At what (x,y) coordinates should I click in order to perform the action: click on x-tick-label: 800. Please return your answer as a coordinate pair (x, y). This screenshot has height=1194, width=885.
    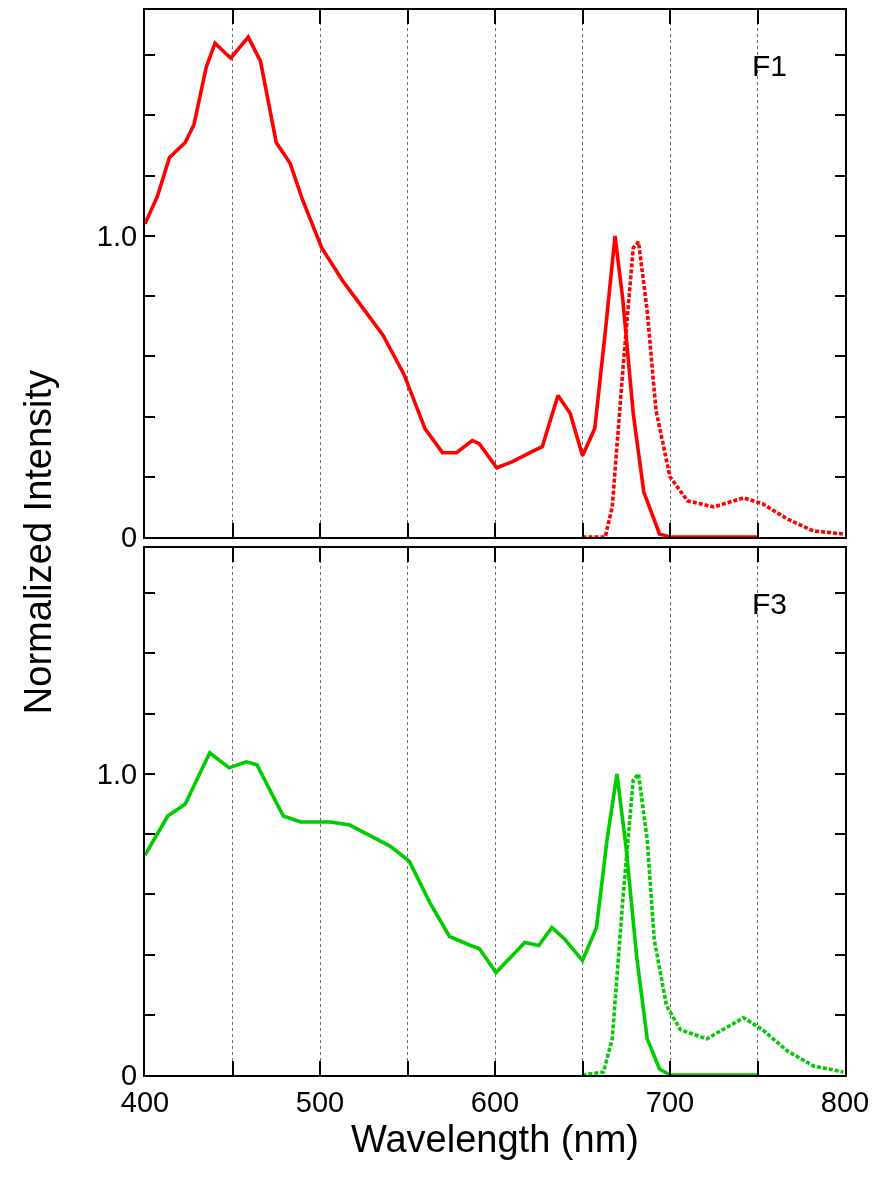
    Looking at the image, I should click on (845, 1101).